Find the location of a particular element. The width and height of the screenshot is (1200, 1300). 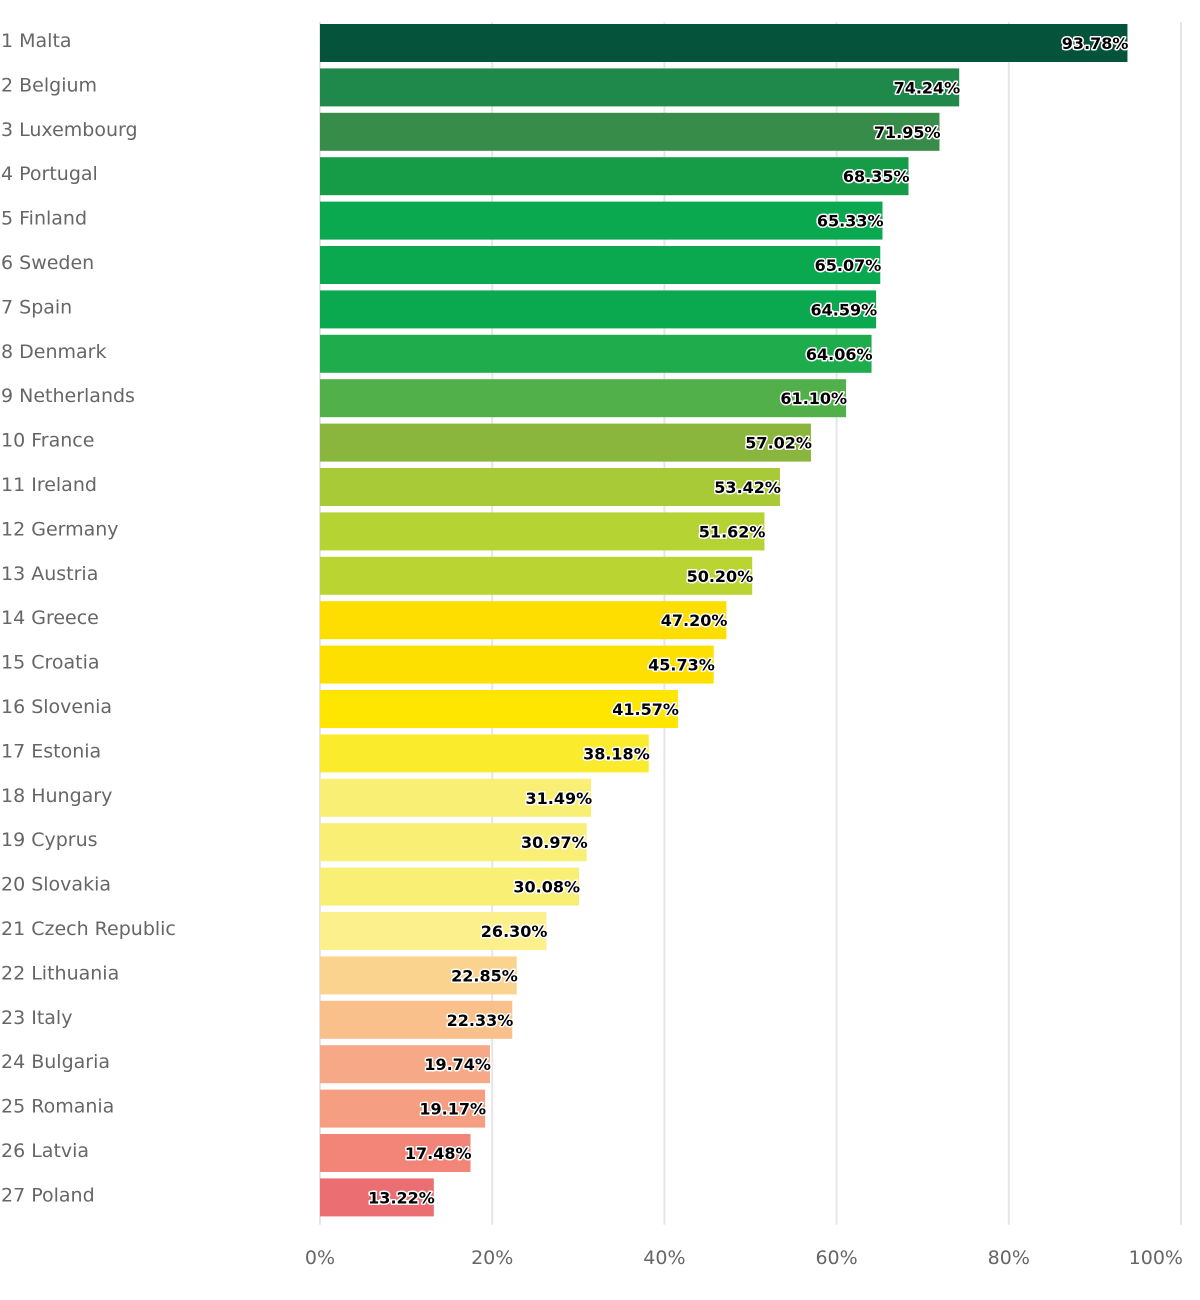

category-label: 5 Finland is located at coordinates (44, 219).